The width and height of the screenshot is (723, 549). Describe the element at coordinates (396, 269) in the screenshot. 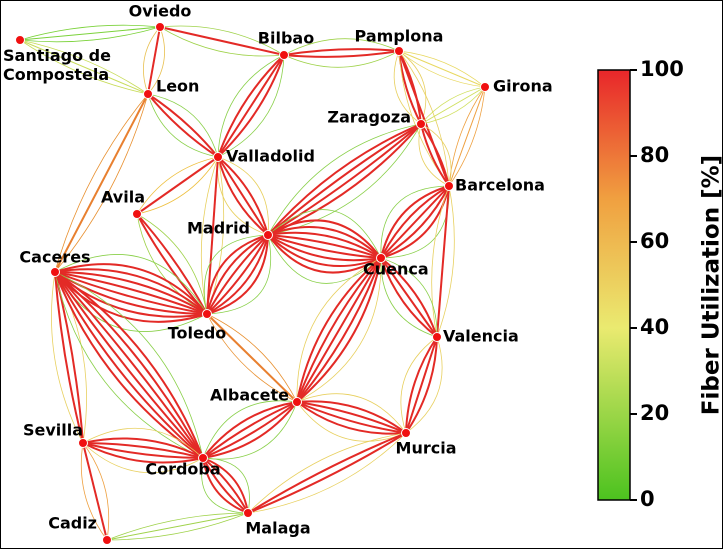

I see `node-label: Cuenca` at that location.